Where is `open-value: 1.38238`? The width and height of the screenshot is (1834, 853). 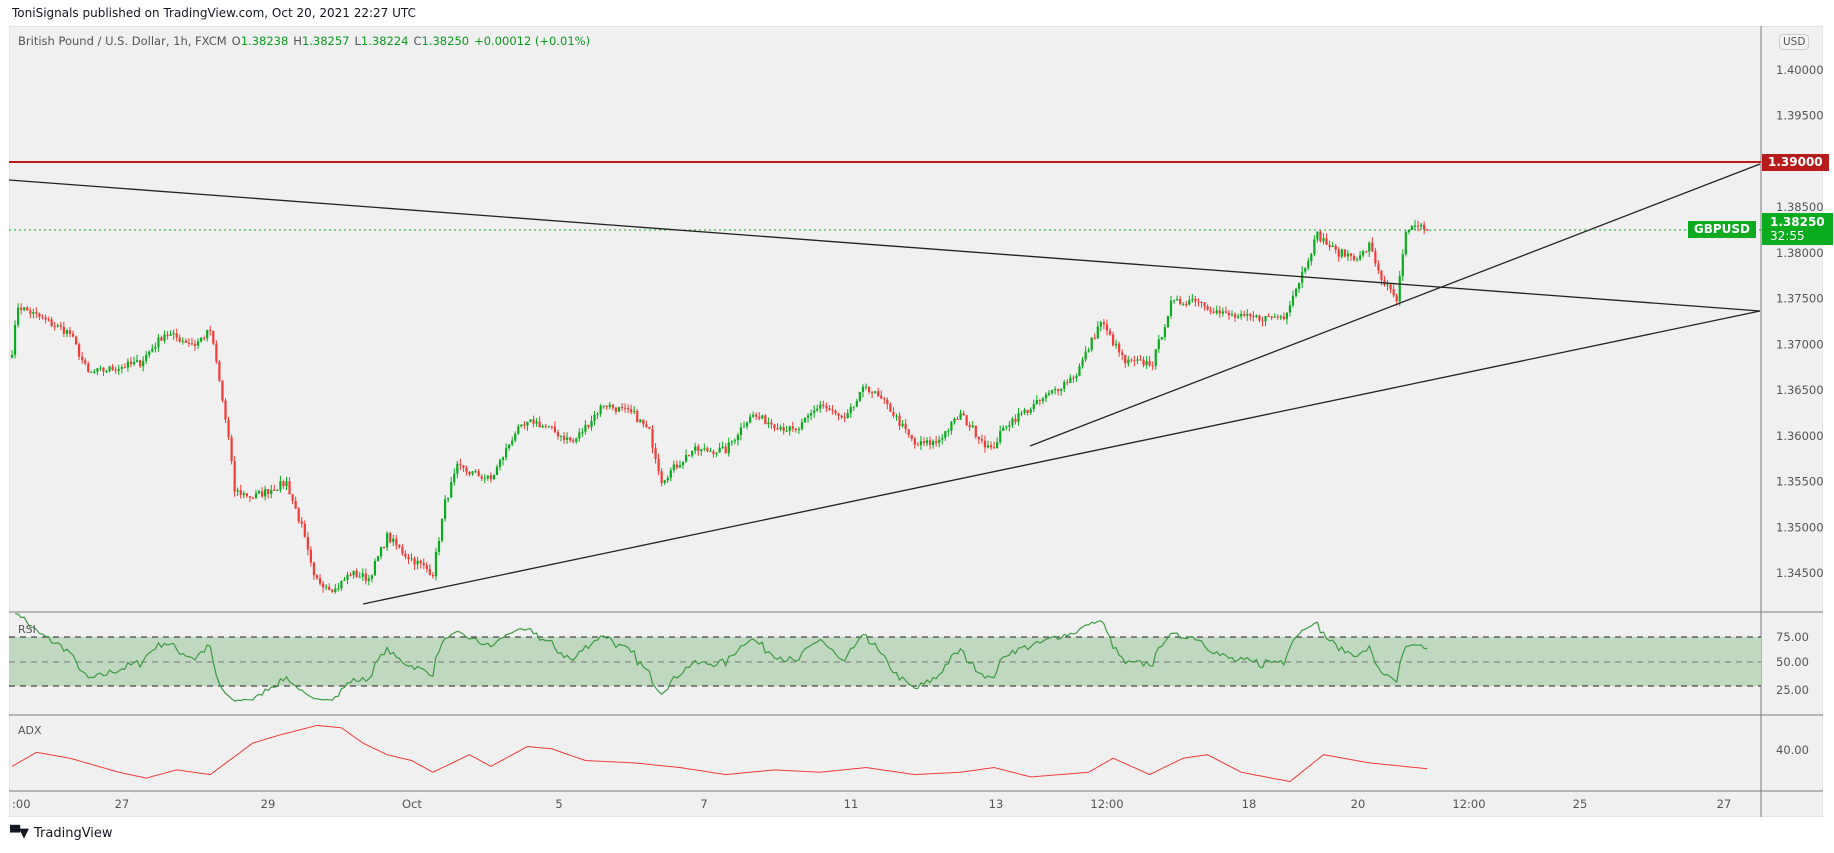
open-value: 1.38238 is located at coordinates (264, 41).